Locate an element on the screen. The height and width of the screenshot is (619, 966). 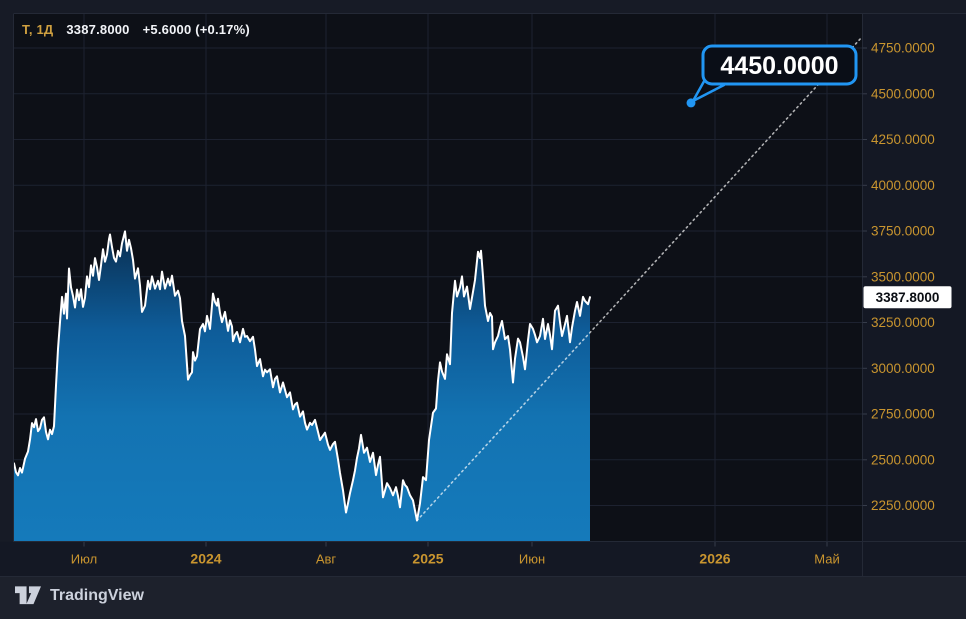
current-price-badge: 3387.8000 is located at coordinates (907, 297).